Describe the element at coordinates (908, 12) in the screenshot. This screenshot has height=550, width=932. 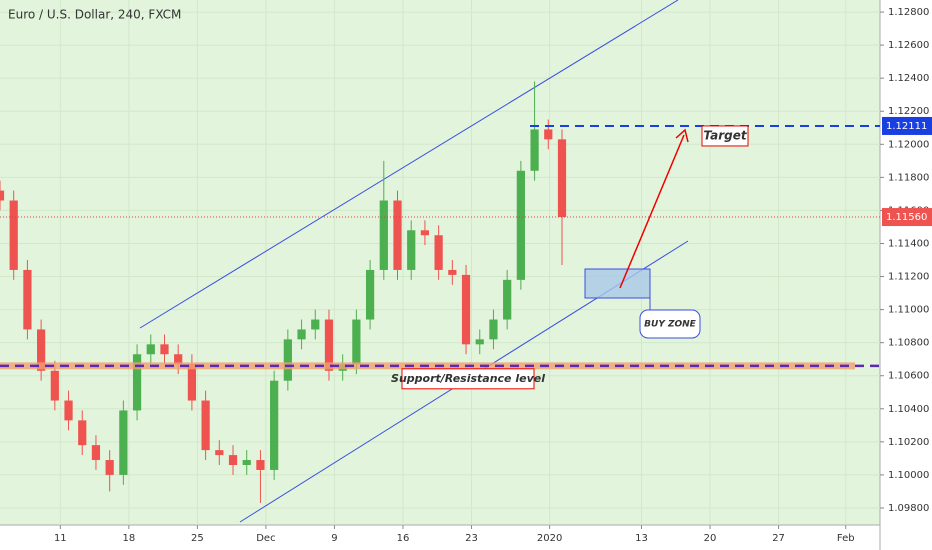
I see `y-tick-label: 1.12800` at that location.